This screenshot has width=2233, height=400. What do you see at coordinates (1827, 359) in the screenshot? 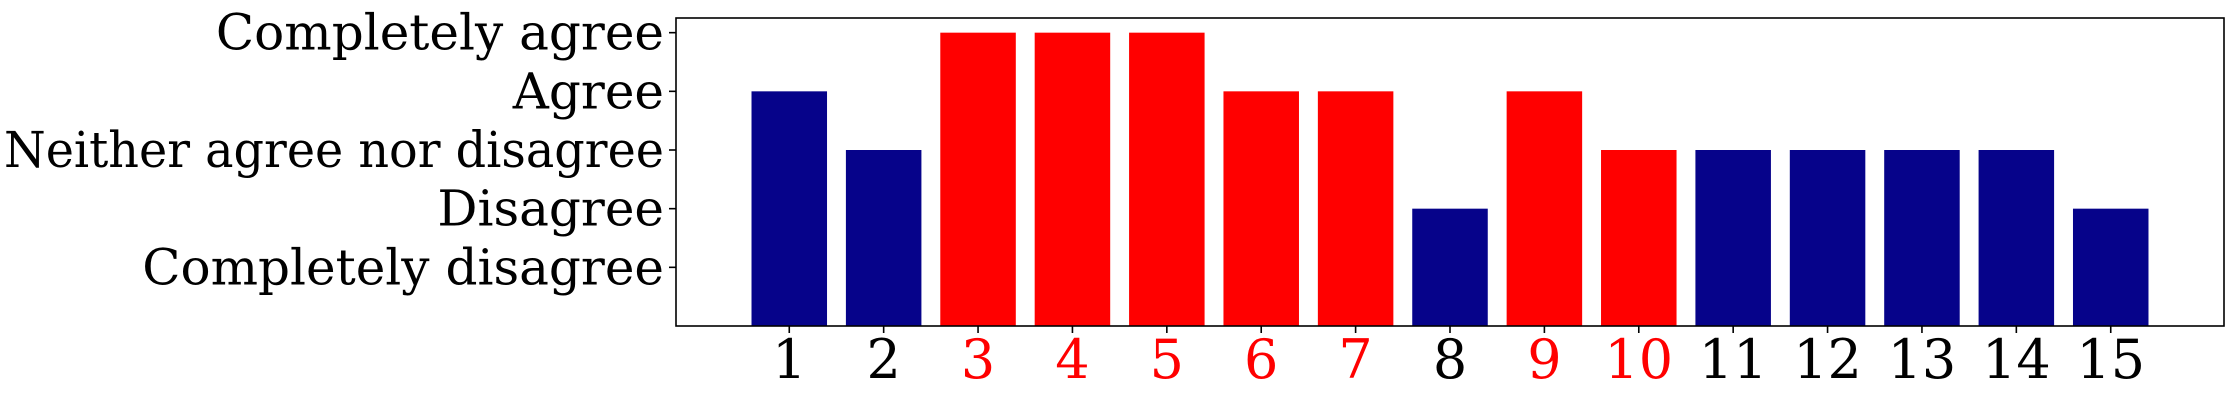
I see `x-tick-label-12: 12` at bounding box center [1827, 359].